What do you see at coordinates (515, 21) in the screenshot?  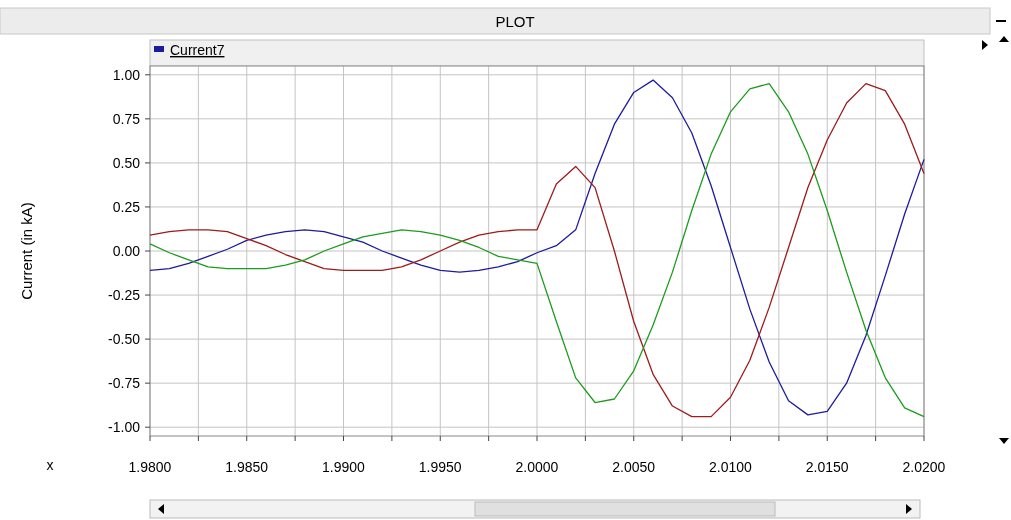 I see `chart-title: PLOT` at bounding box center [515, 21].